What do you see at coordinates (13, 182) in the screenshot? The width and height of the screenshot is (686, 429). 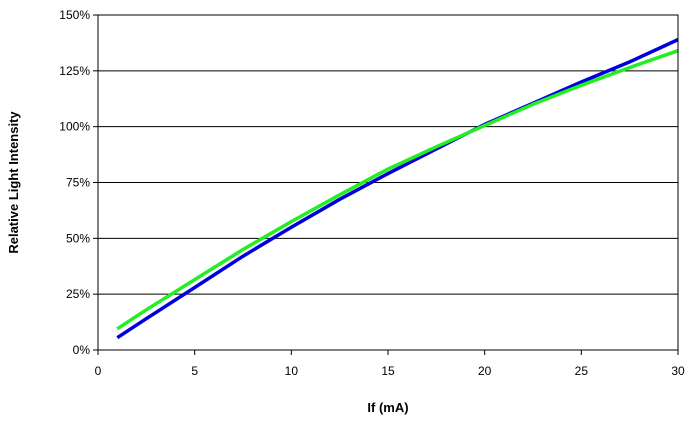 I see `y-axis-title: Relative Light Intensity` at bounding box center [13, 182].